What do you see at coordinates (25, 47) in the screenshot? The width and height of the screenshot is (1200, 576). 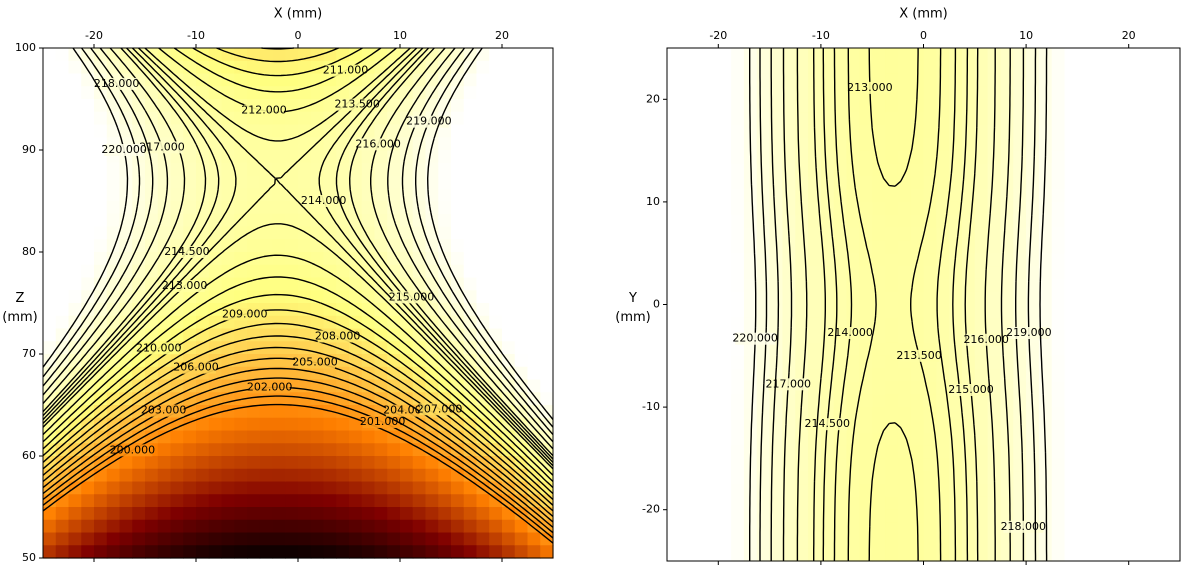 I see `y-tick-label: 100` at bounding box center [25, 47].